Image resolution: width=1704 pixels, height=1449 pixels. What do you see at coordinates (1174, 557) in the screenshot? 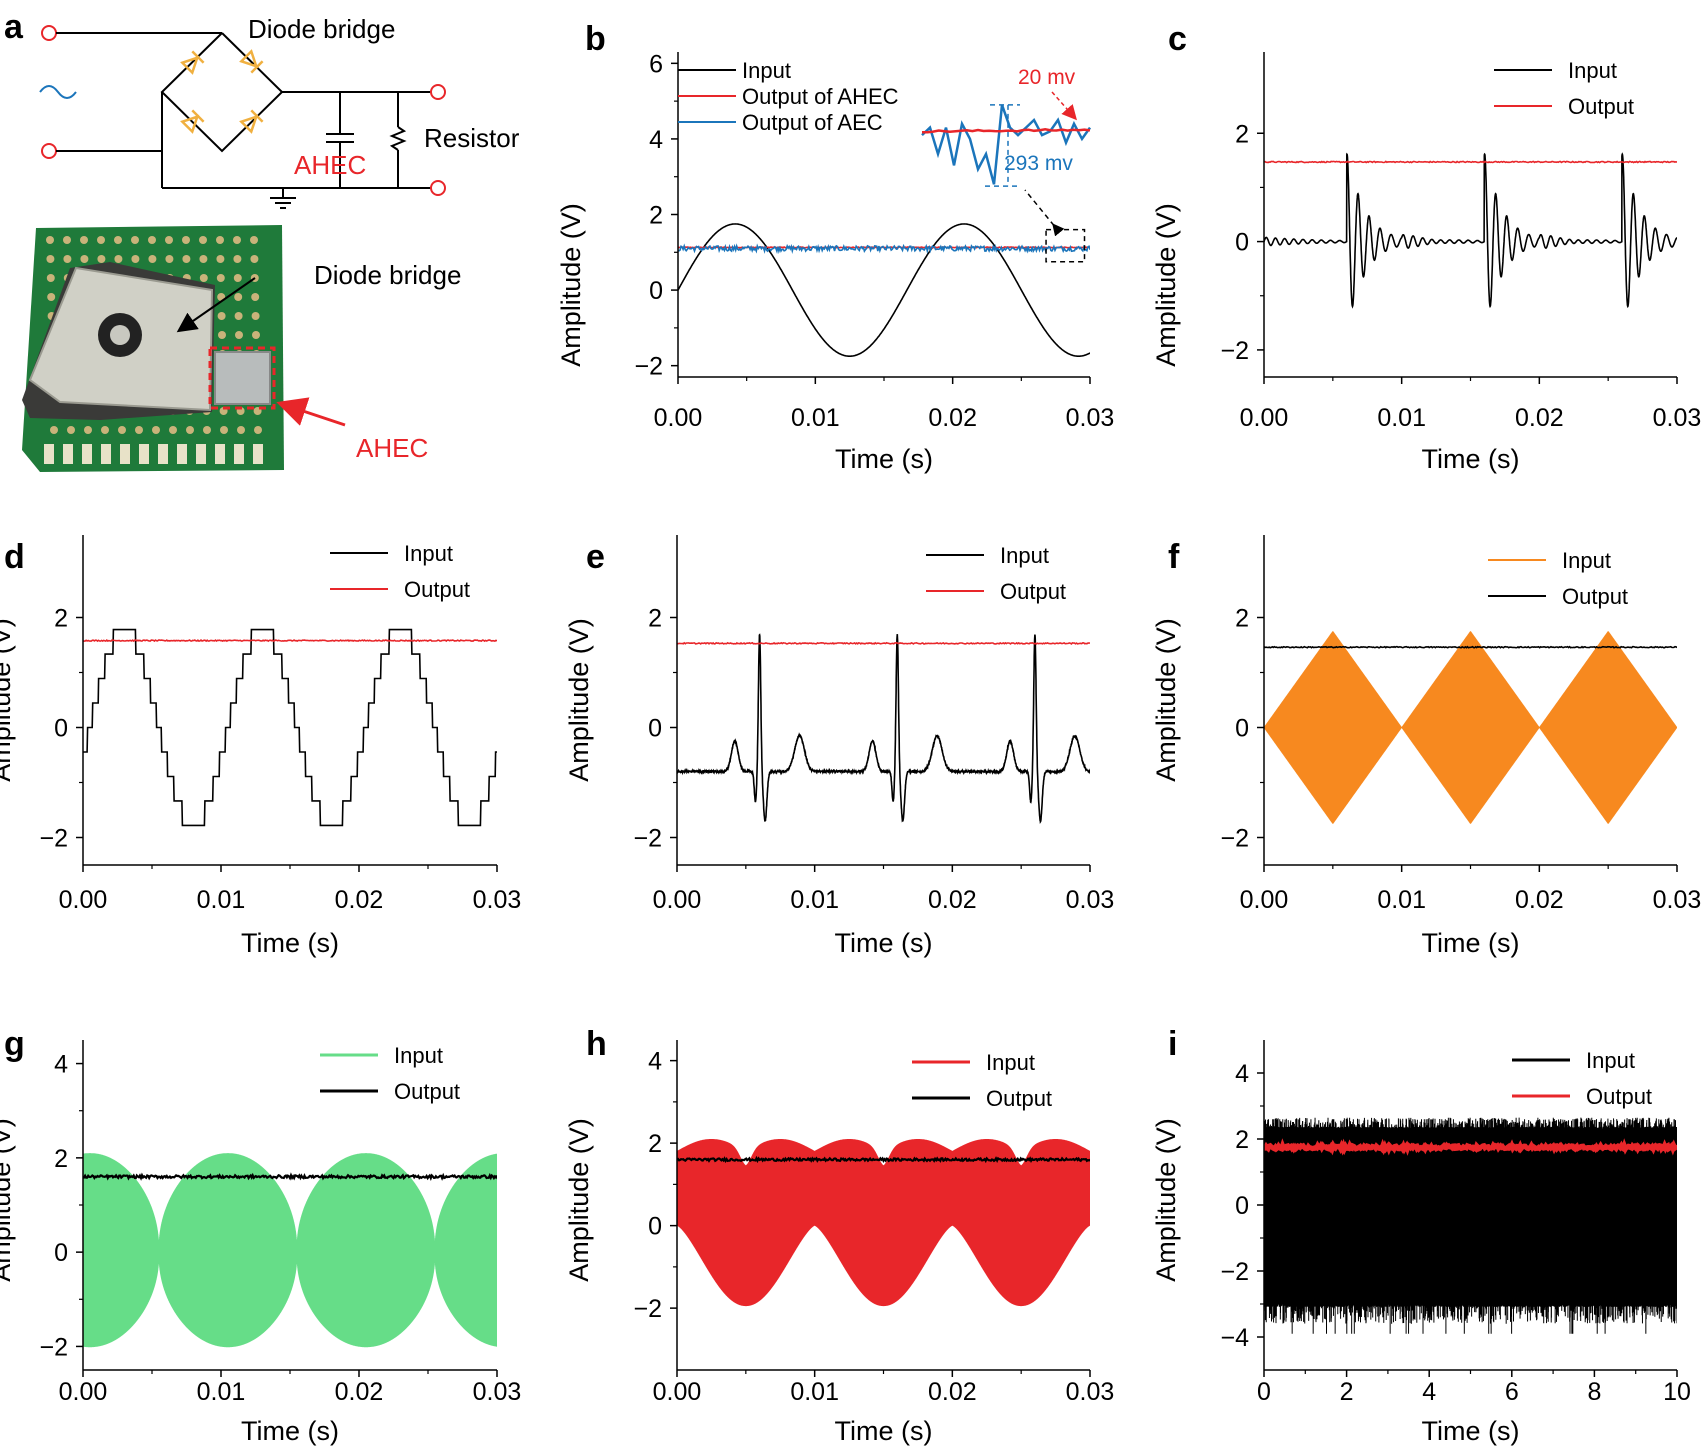
I see `panel-letter-f: f` at bounding box center [1174, 557].